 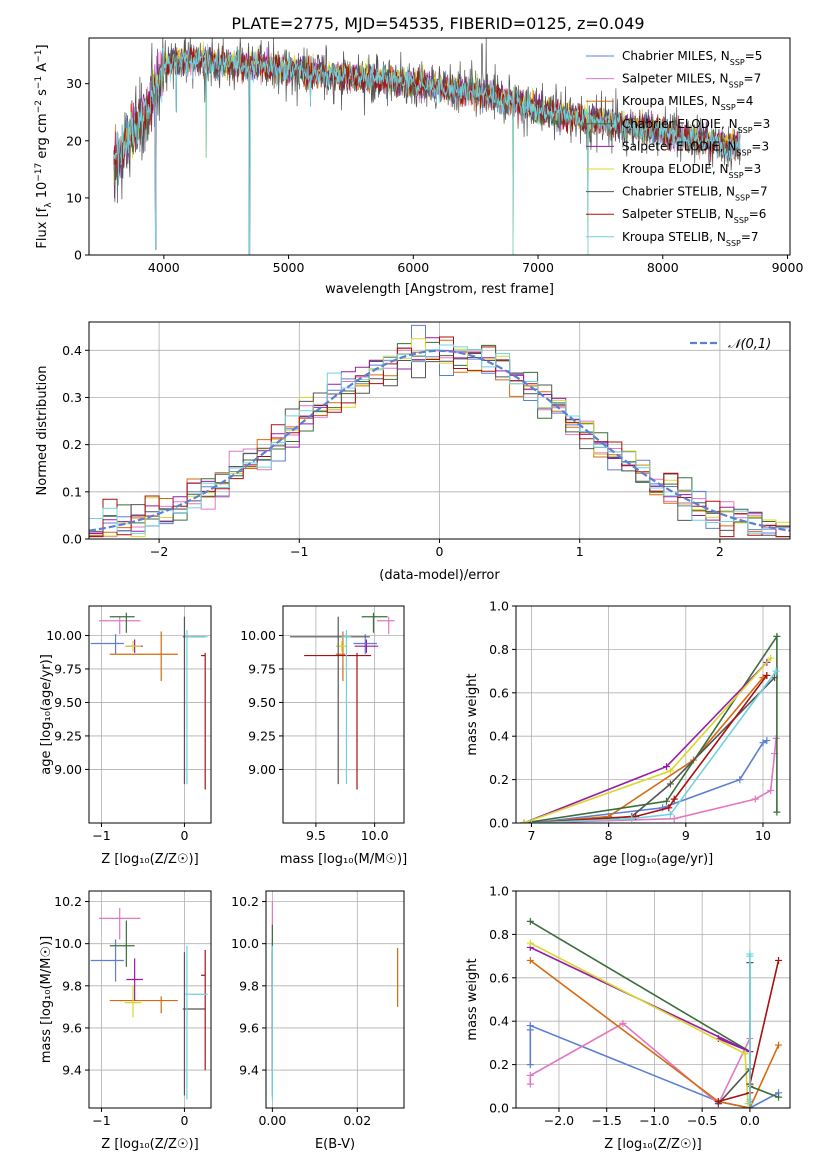 What do you see at coordinates (149, 1003) in the screenshot?
I see `mass_vs_Z-plot-area` at bounding box center [149, 1003].